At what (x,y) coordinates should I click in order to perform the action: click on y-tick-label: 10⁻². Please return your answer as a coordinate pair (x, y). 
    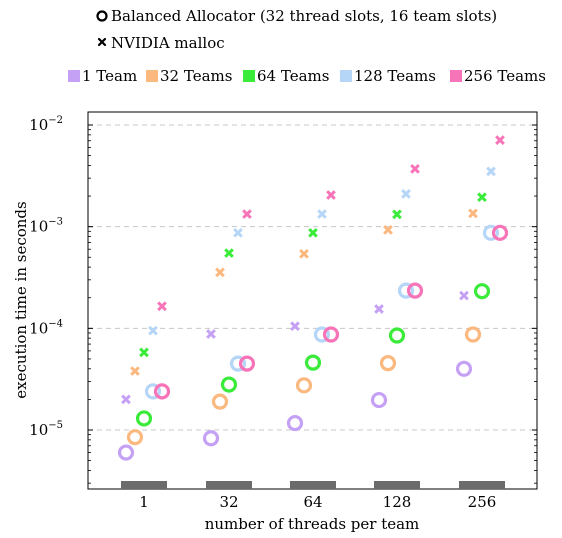
    Looking at the image, I should click on (46, 124).